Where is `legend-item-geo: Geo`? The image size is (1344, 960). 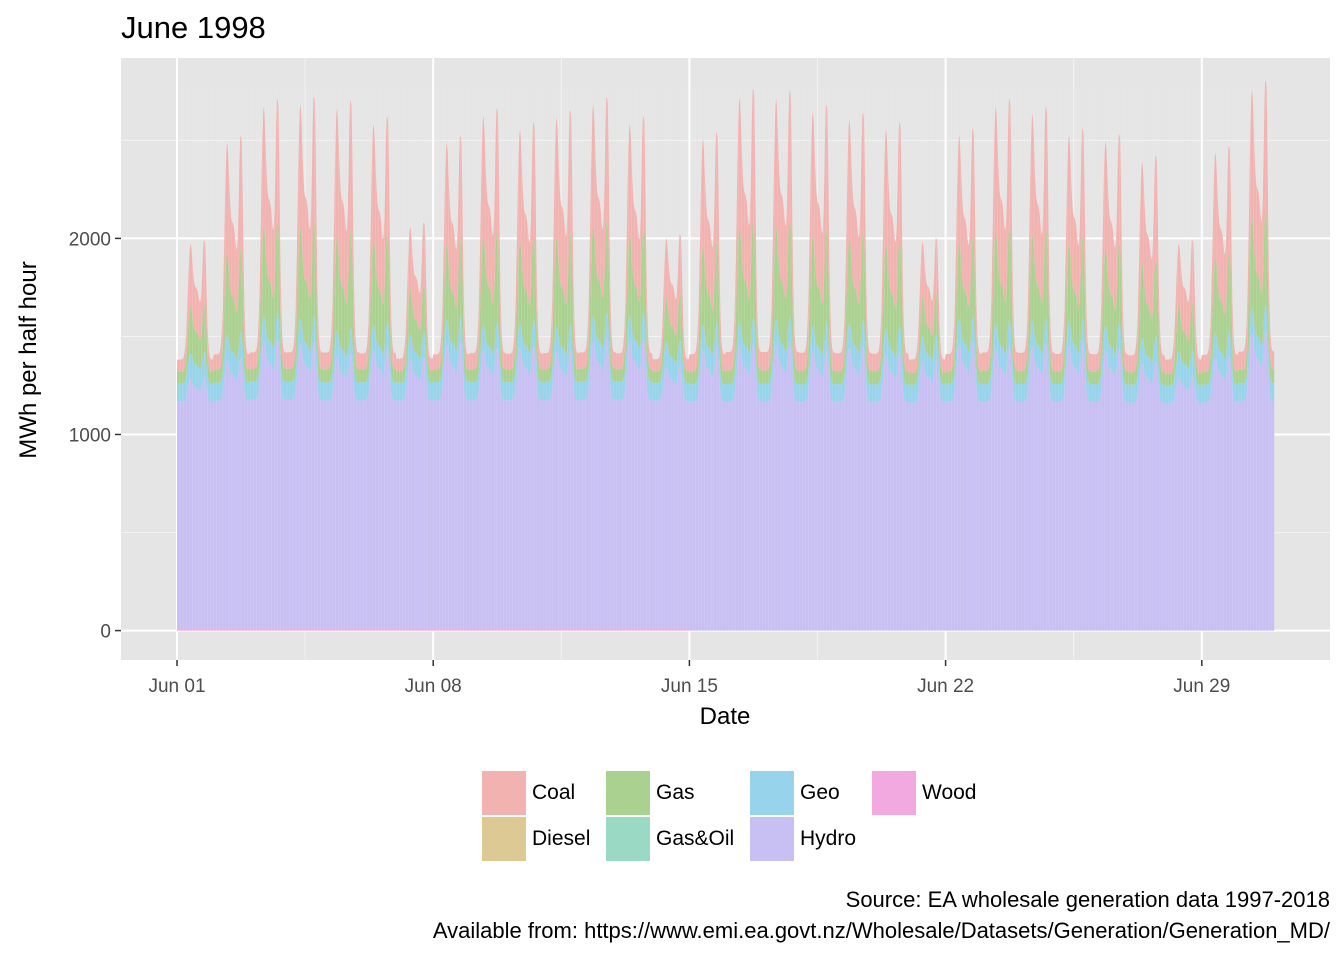 legend-item-geo: Geo is located at coordinates (795, 793).